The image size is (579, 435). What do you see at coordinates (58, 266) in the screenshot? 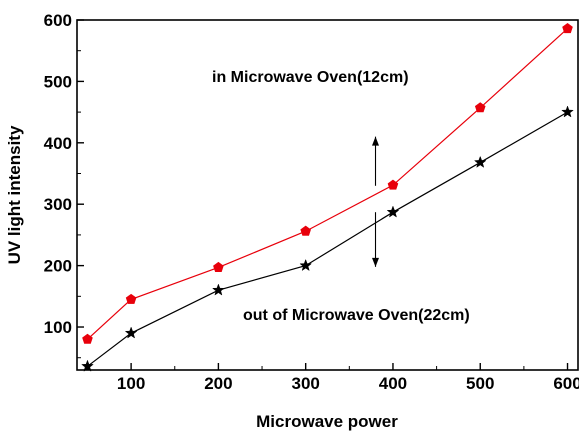
I see `y-tick-label: 200` at bounding box center [58, 266].